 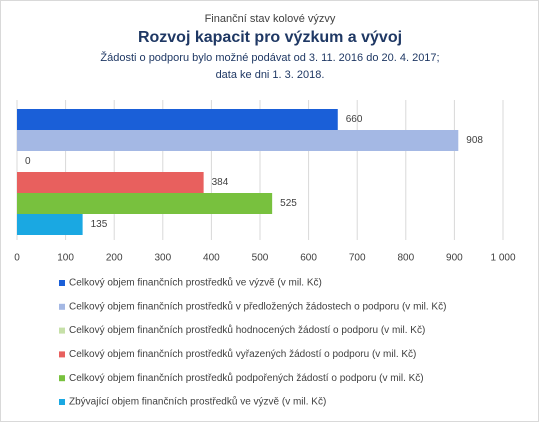 What do you see at coordinates (454, 258) in the screenshot?
I see `x-tick-label: 900` at bounding box center [454, 258].